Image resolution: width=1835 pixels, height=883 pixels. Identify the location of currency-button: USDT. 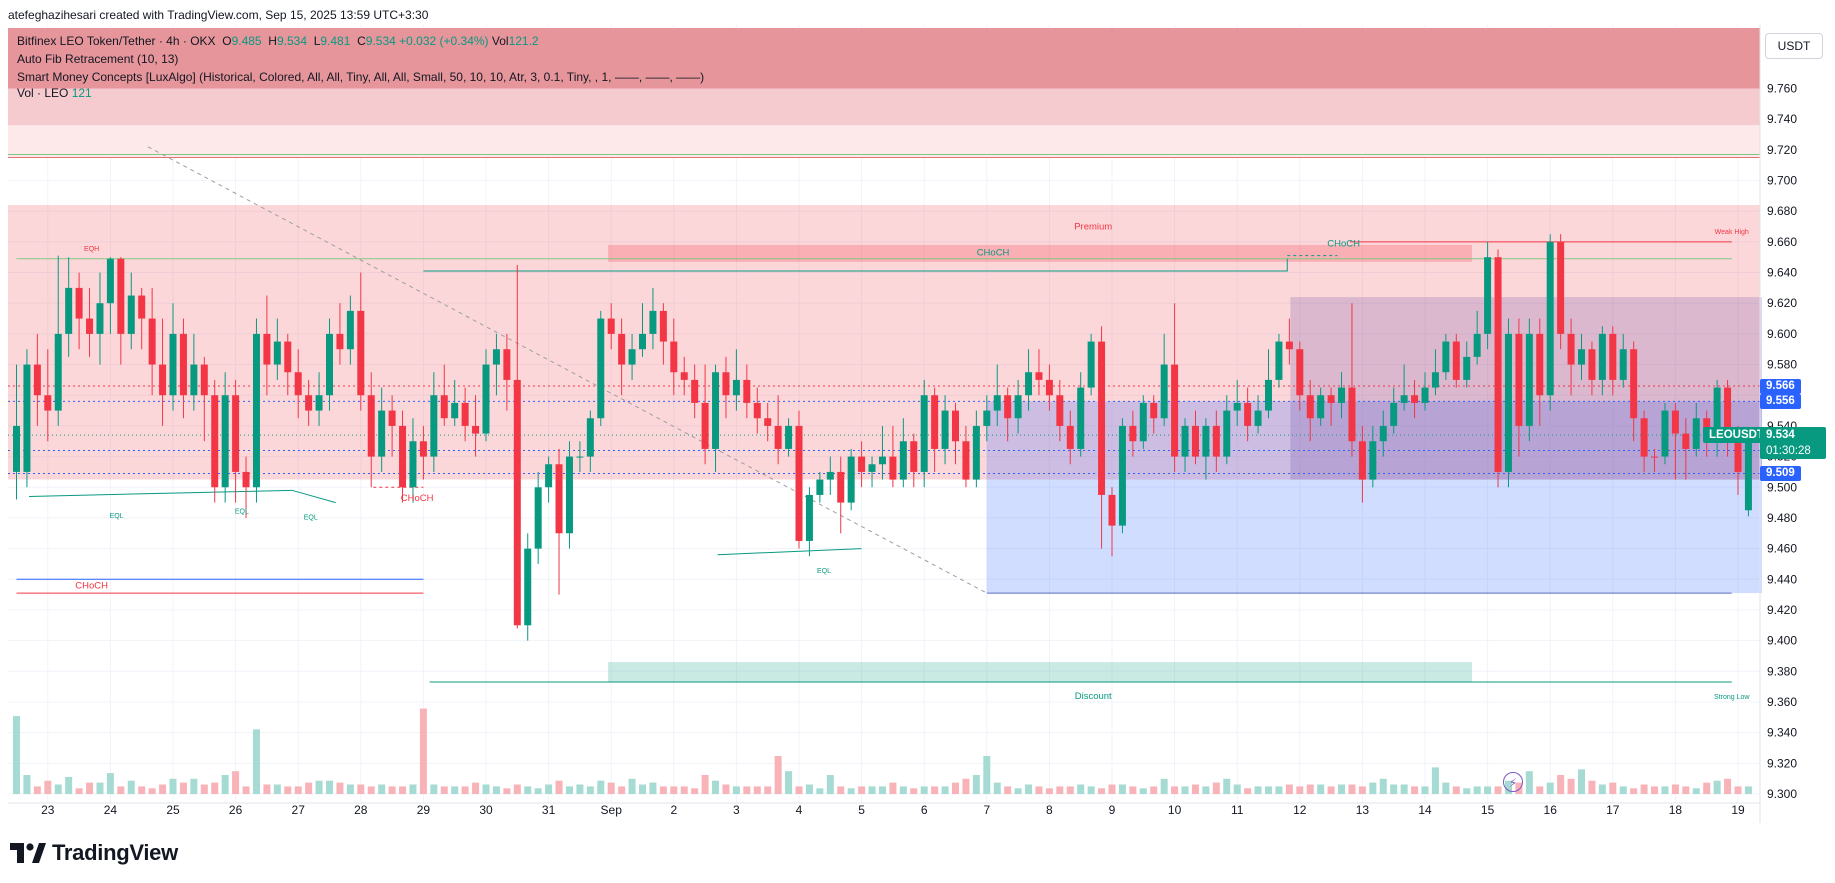
(1794, 46).